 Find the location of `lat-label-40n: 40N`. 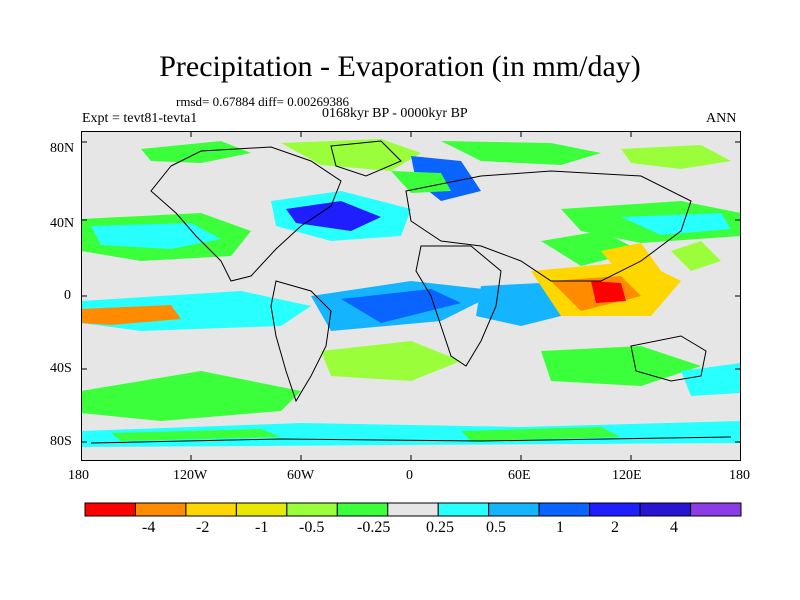

lat-label-40n: 40N is located at coordinates (62, 223).